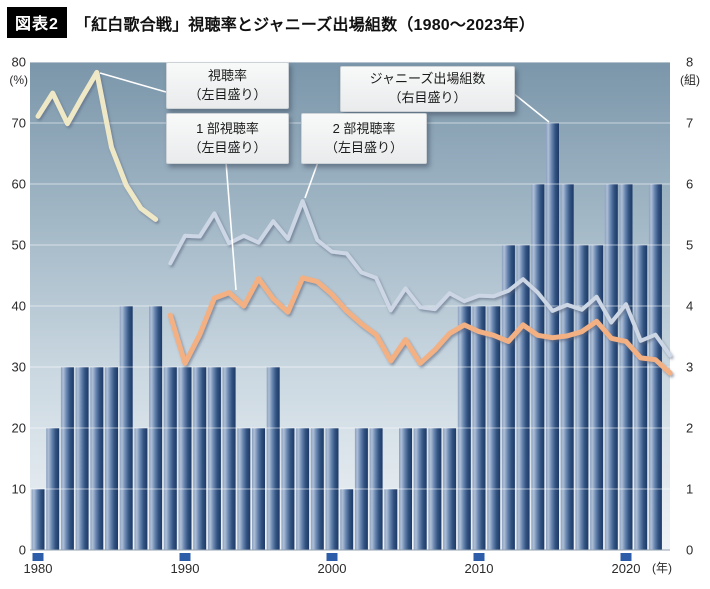  I want to click on callout-part2-rating: 2 部視聴率 （左目盛り）, so click(364, 138).